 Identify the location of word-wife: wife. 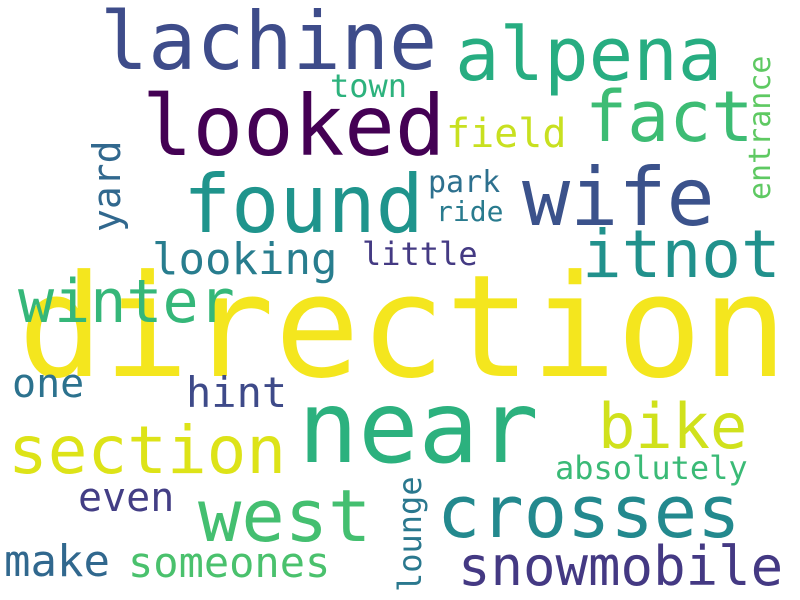
(618, 197).